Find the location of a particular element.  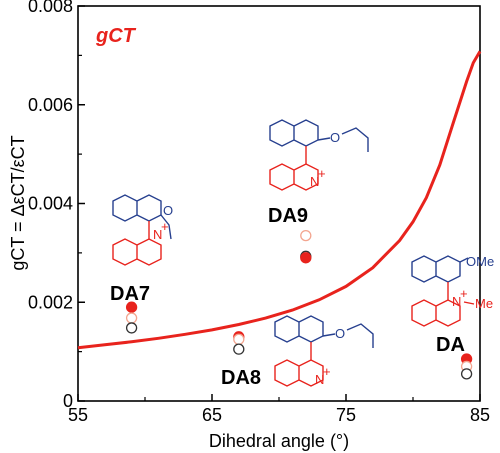

x-tick-label: 65 is located at coordinates (212, 415).